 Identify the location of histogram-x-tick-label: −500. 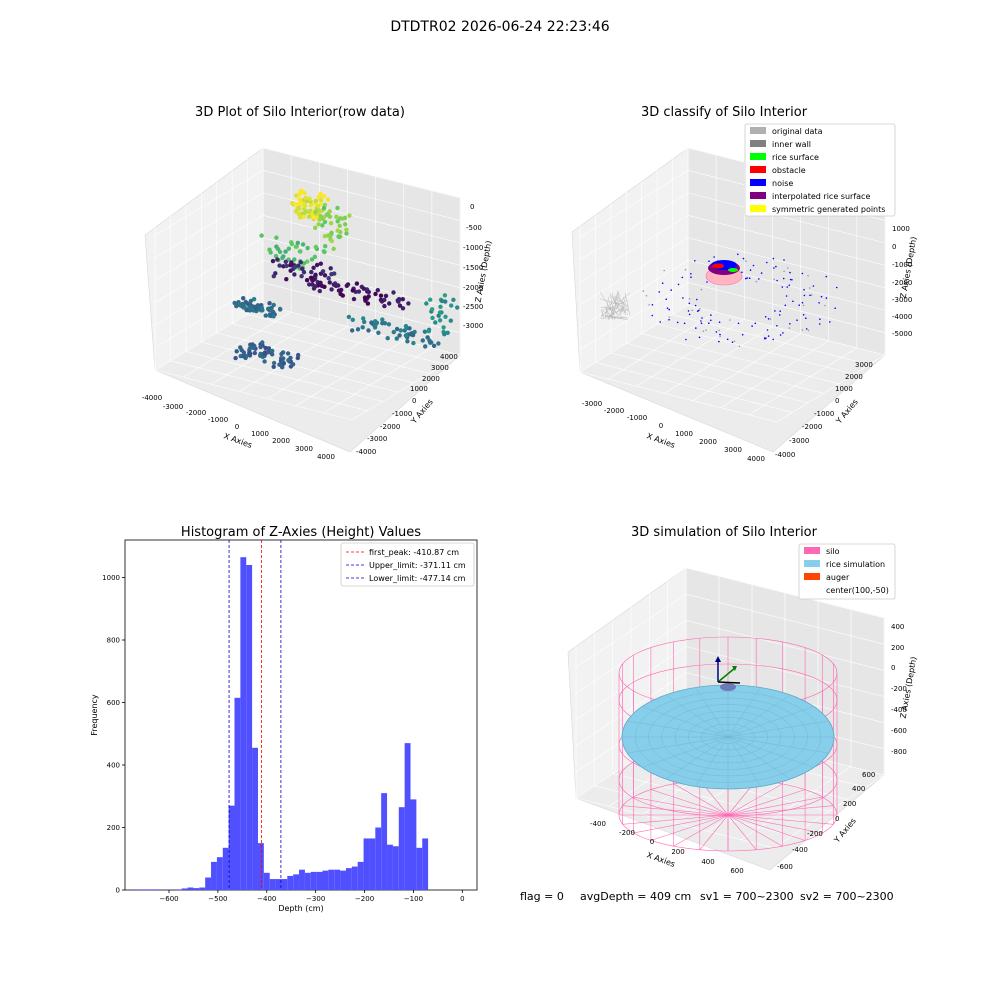
(217, 899).